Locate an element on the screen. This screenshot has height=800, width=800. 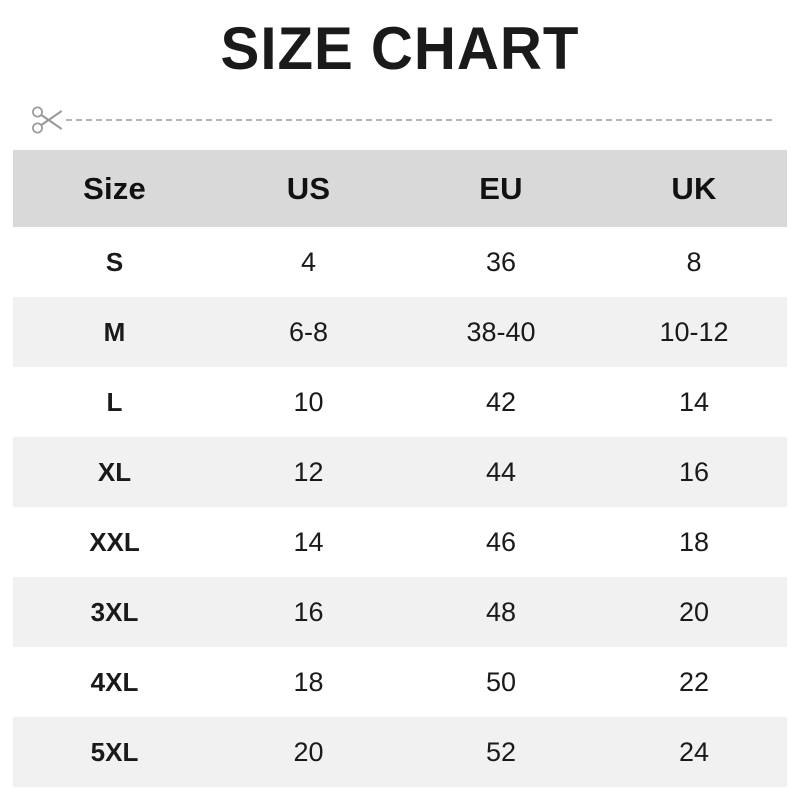
table-header-row: Size US EU UK is located at coordinates (400, 188).